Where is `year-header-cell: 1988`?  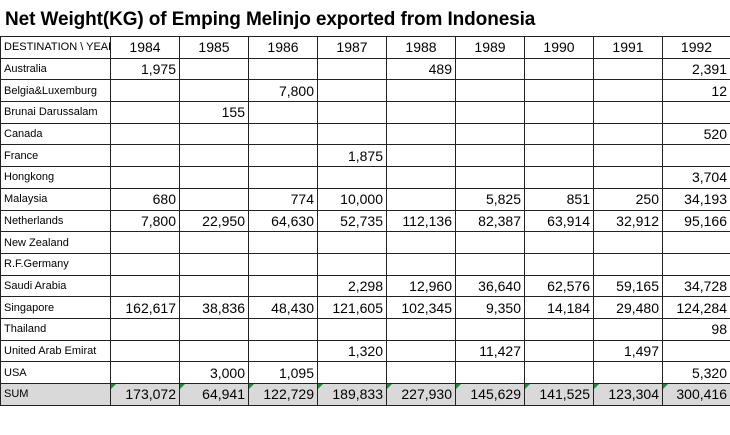
year-header-cell: 1988 is located at coordinates (421, 47).